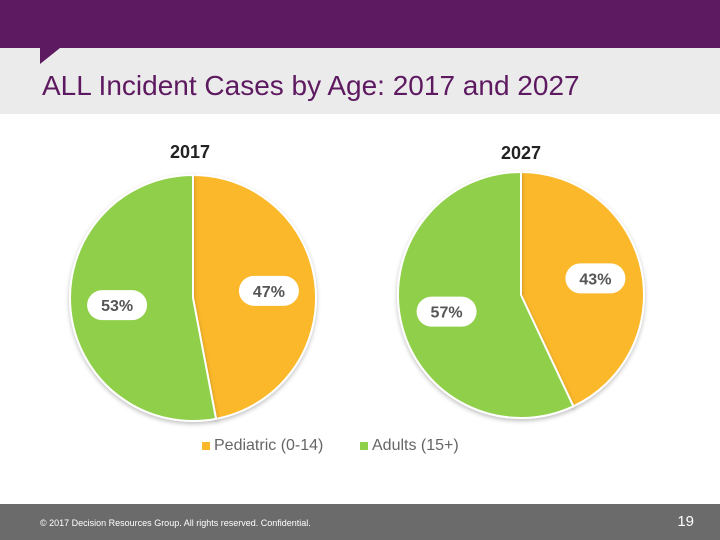 The height and width of the screenshot is (540, 720). I want to click on data-label: 57%, so click(447, 313).